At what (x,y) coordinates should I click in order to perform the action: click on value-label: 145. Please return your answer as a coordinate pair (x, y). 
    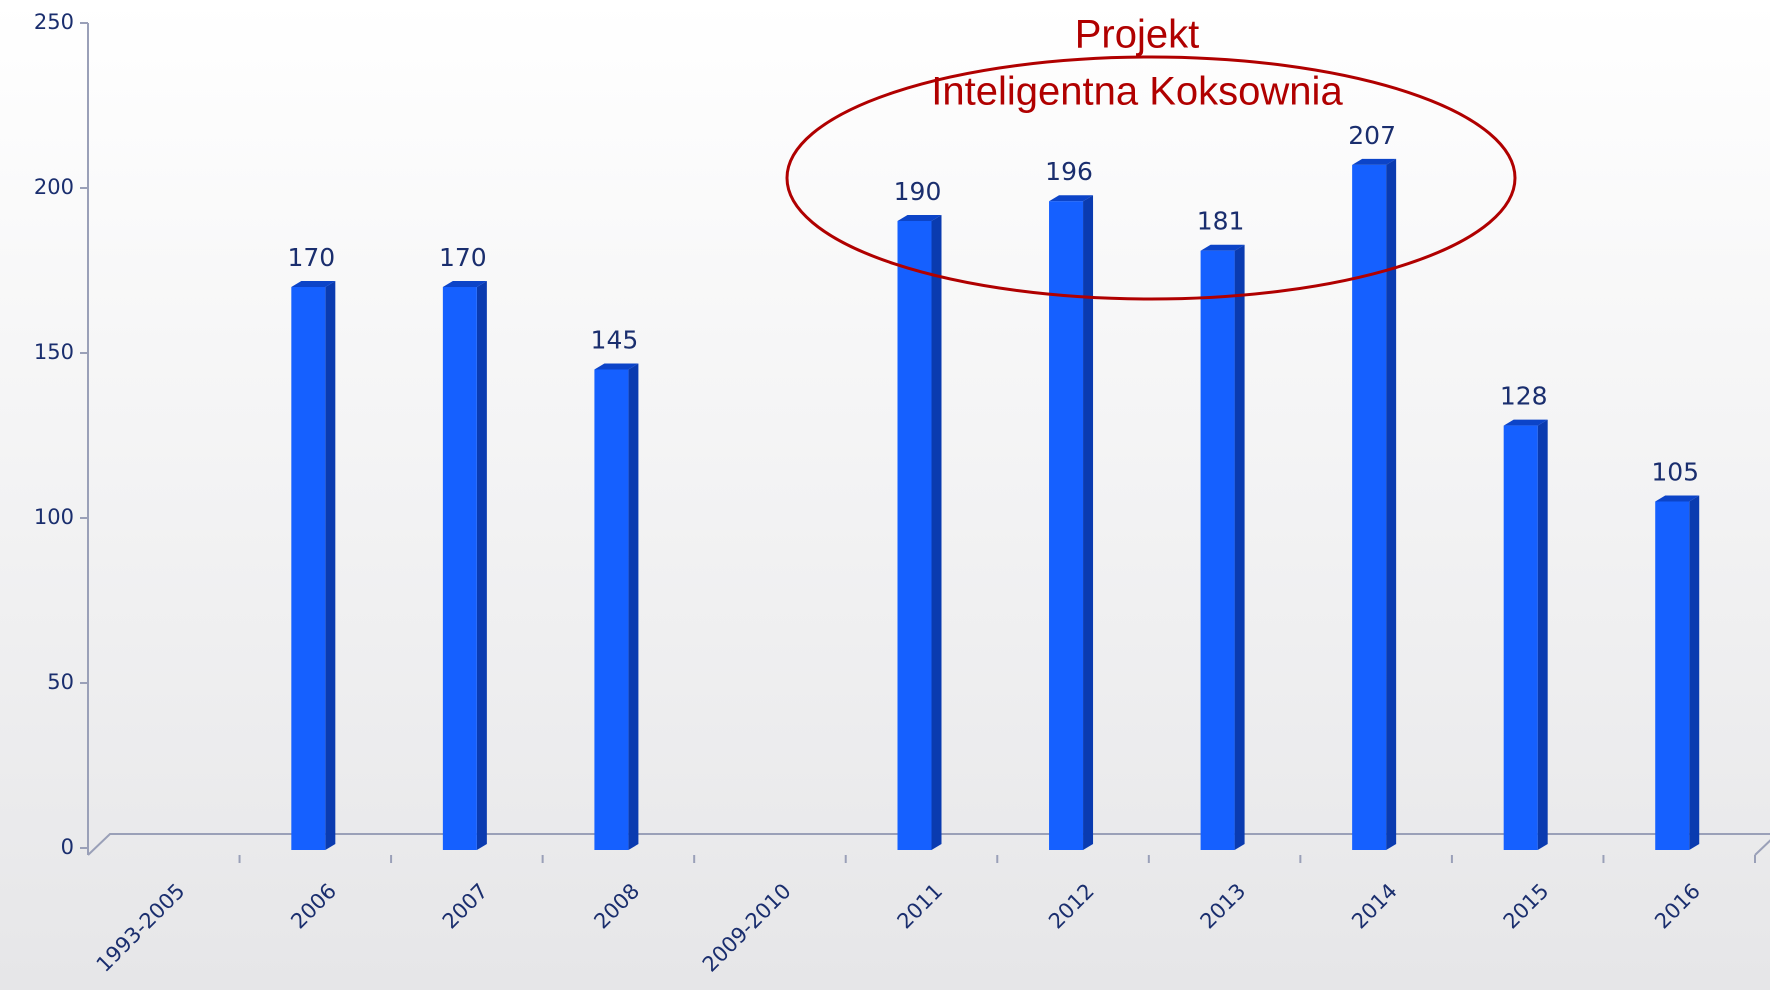
    Looking at the image, I should click on (615, 340).